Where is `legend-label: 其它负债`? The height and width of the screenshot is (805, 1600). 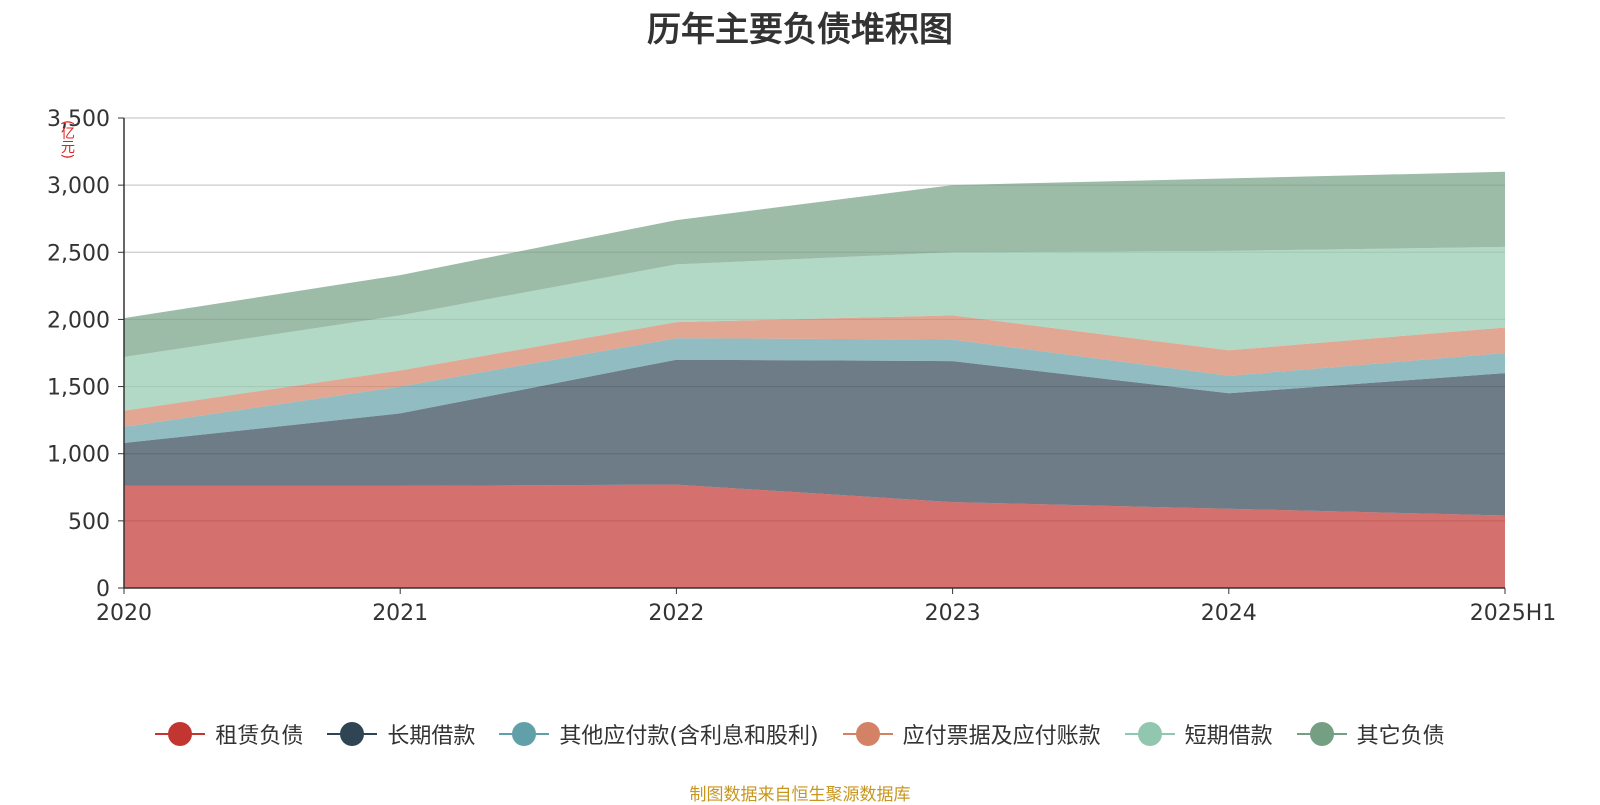 legend-label: 其它负债 is located at coordinates (1400, 736).